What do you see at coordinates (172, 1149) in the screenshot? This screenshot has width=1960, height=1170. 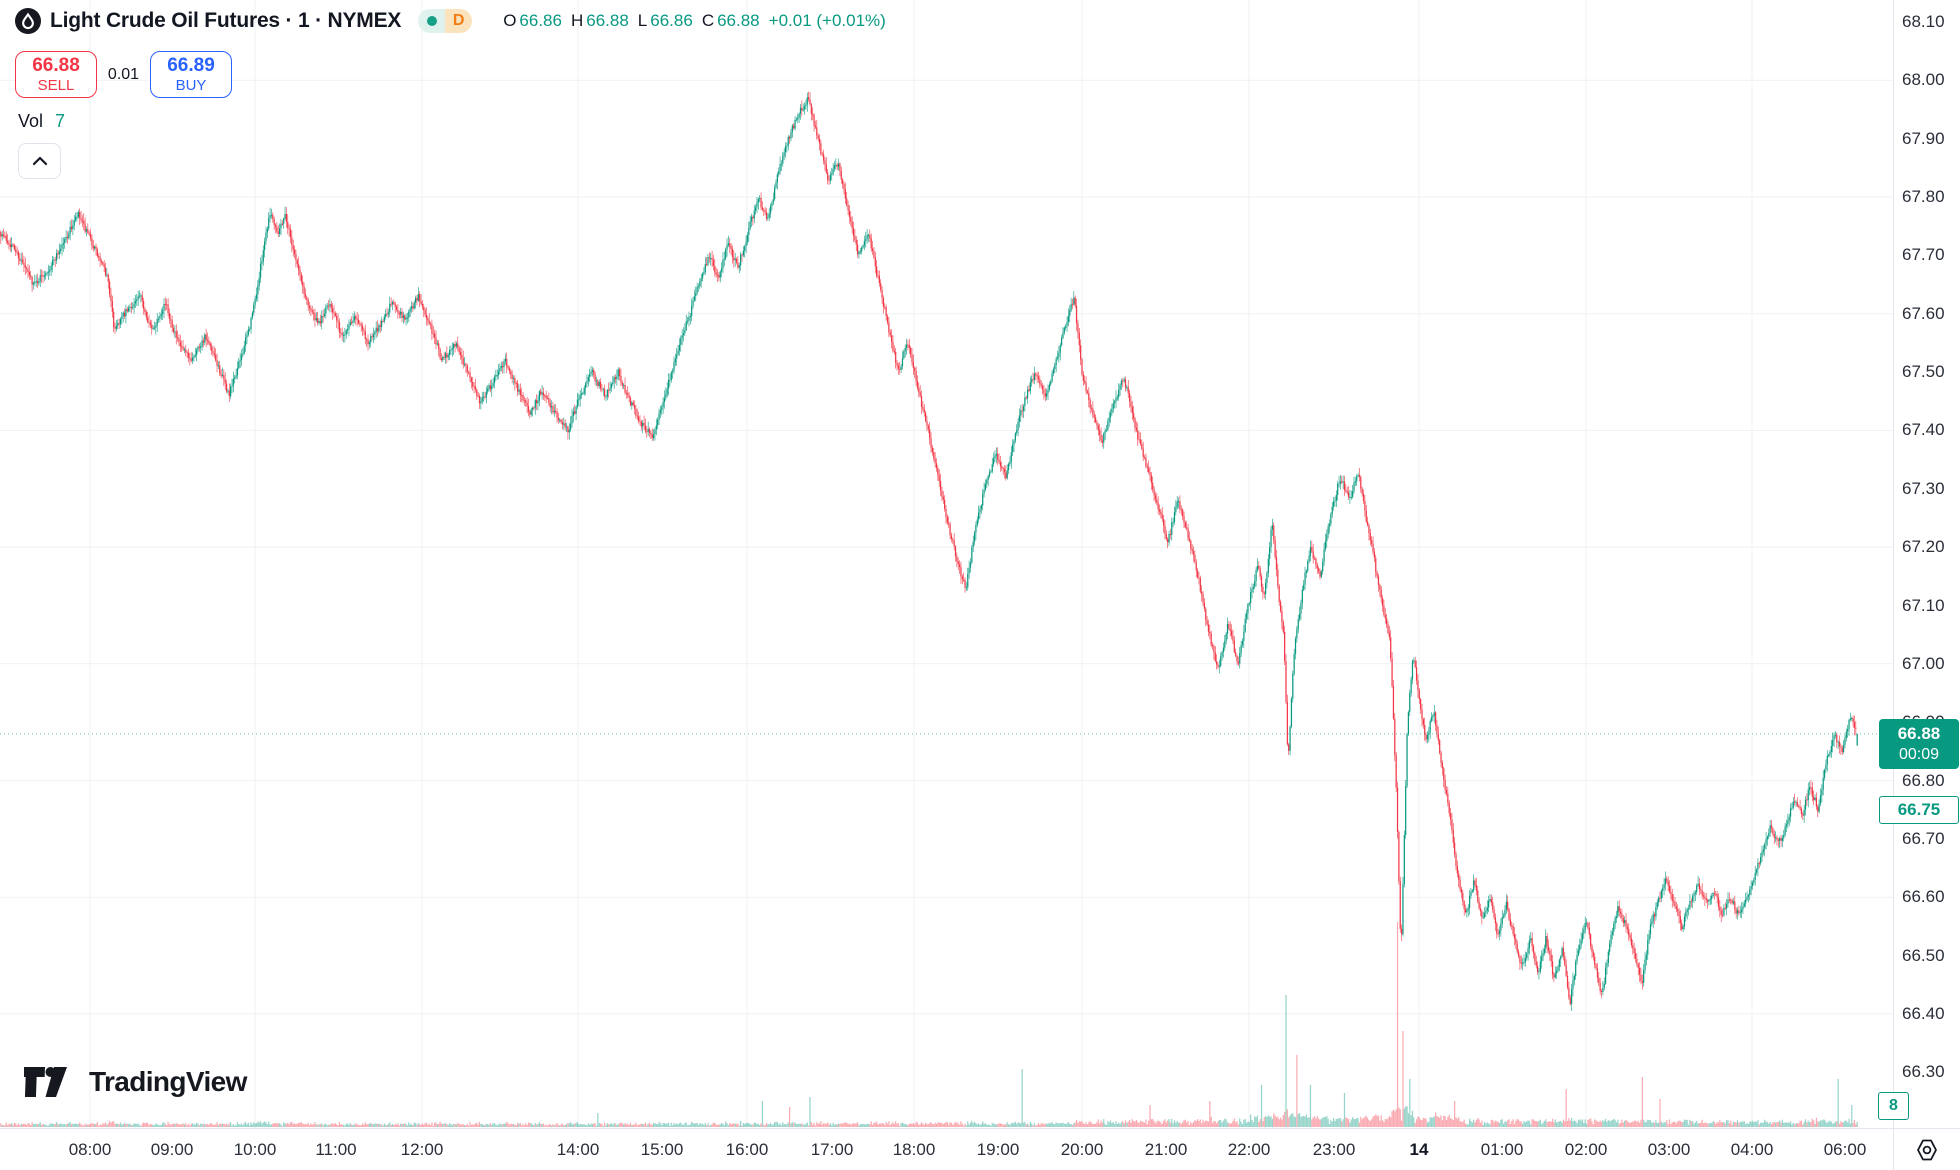 I see `time-axis-label: 09:00` at bounding box center [172, 1149].